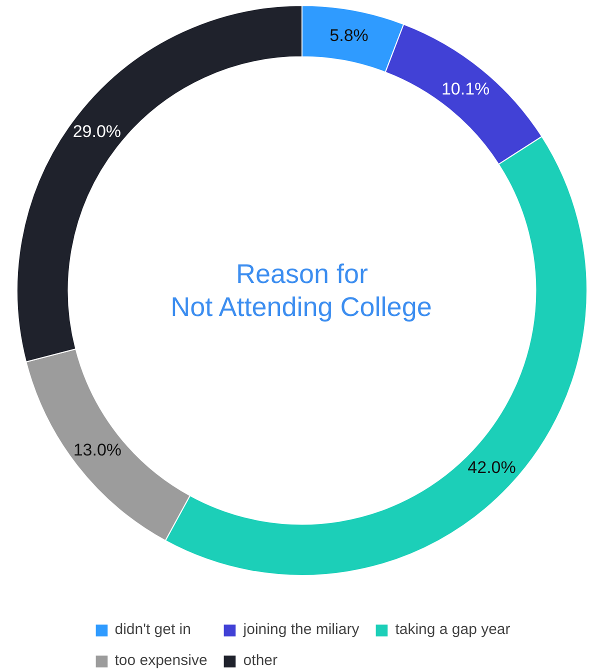 The image size is (603, 671). I want to click on legend-label: didn't get in, so click(152, 629).